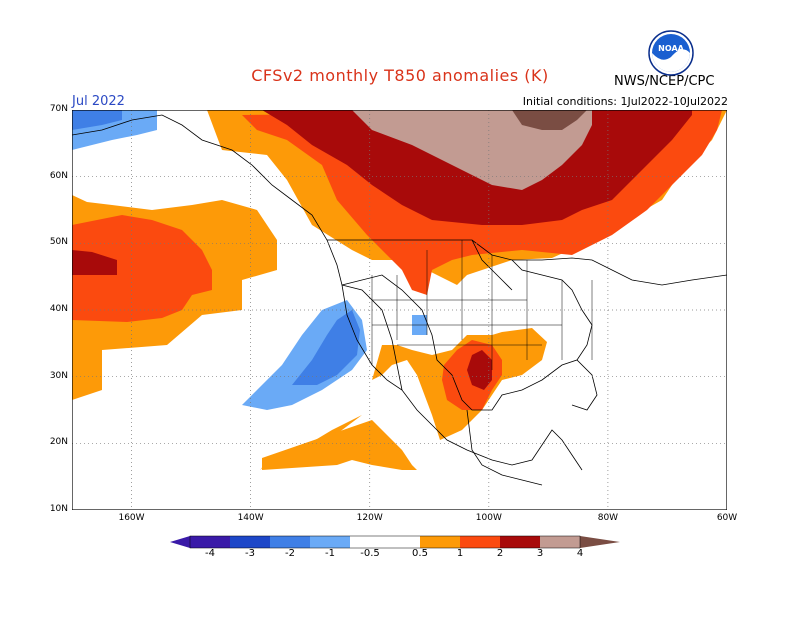 This screenshot has height=618, width=800. Describe the element at coordinates (131, 518) in the screenshot. I see `lon-label: 160W` at that location.